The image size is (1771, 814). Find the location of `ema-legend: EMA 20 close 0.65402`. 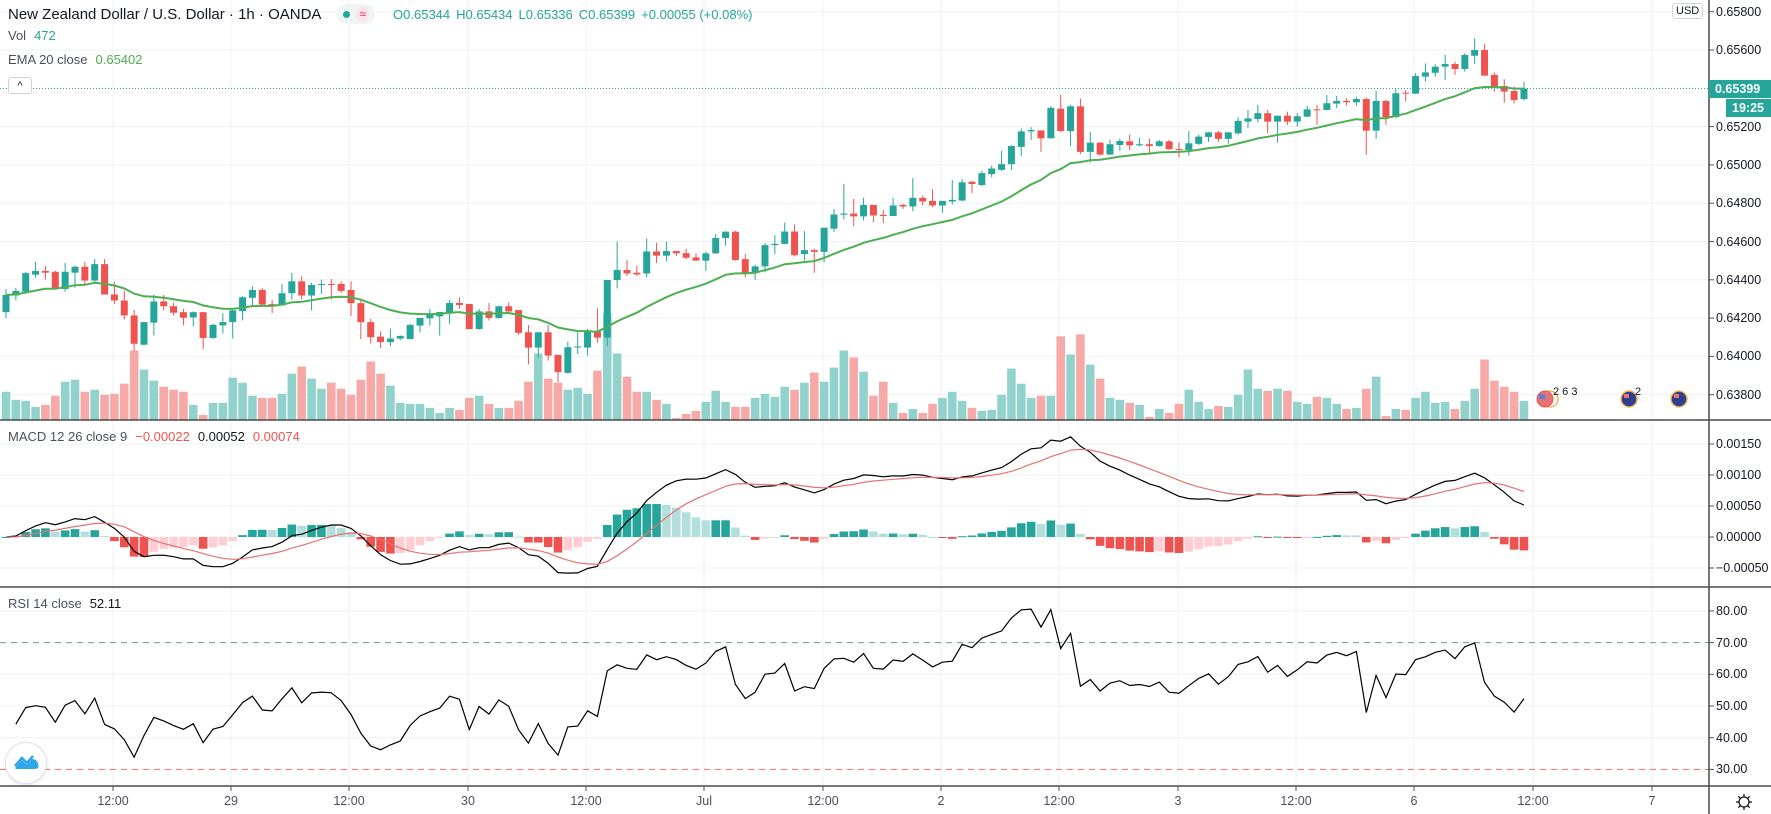

ema-legend: EMA 20 close 0.65402 is located at coordinates (75, 59).